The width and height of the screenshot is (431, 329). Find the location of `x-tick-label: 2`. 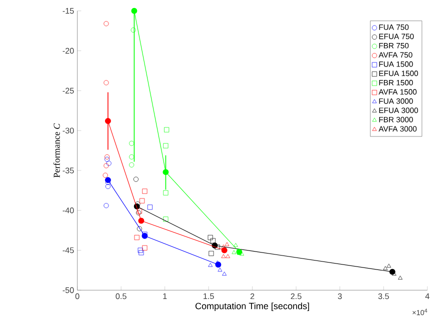

x-tick-label: 2 is located at coordinates (252, 296).